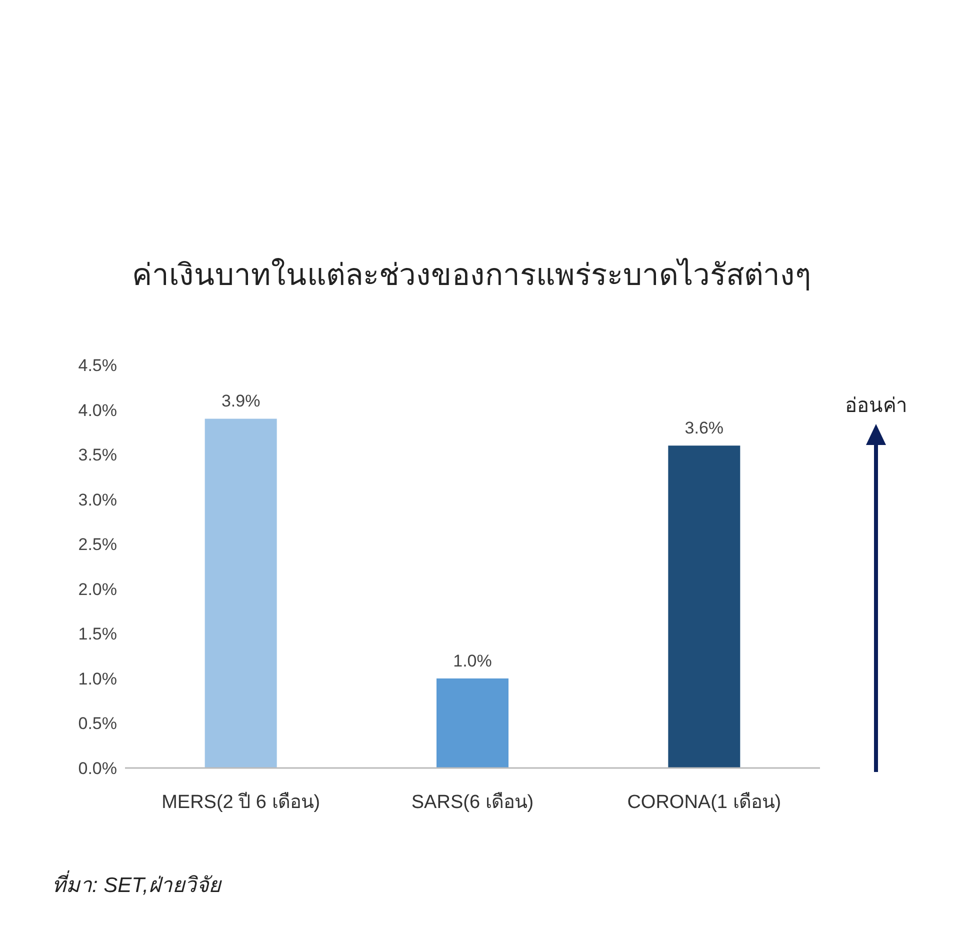  I want to click on y-tick-label: 4.5%, so click(97, 365).